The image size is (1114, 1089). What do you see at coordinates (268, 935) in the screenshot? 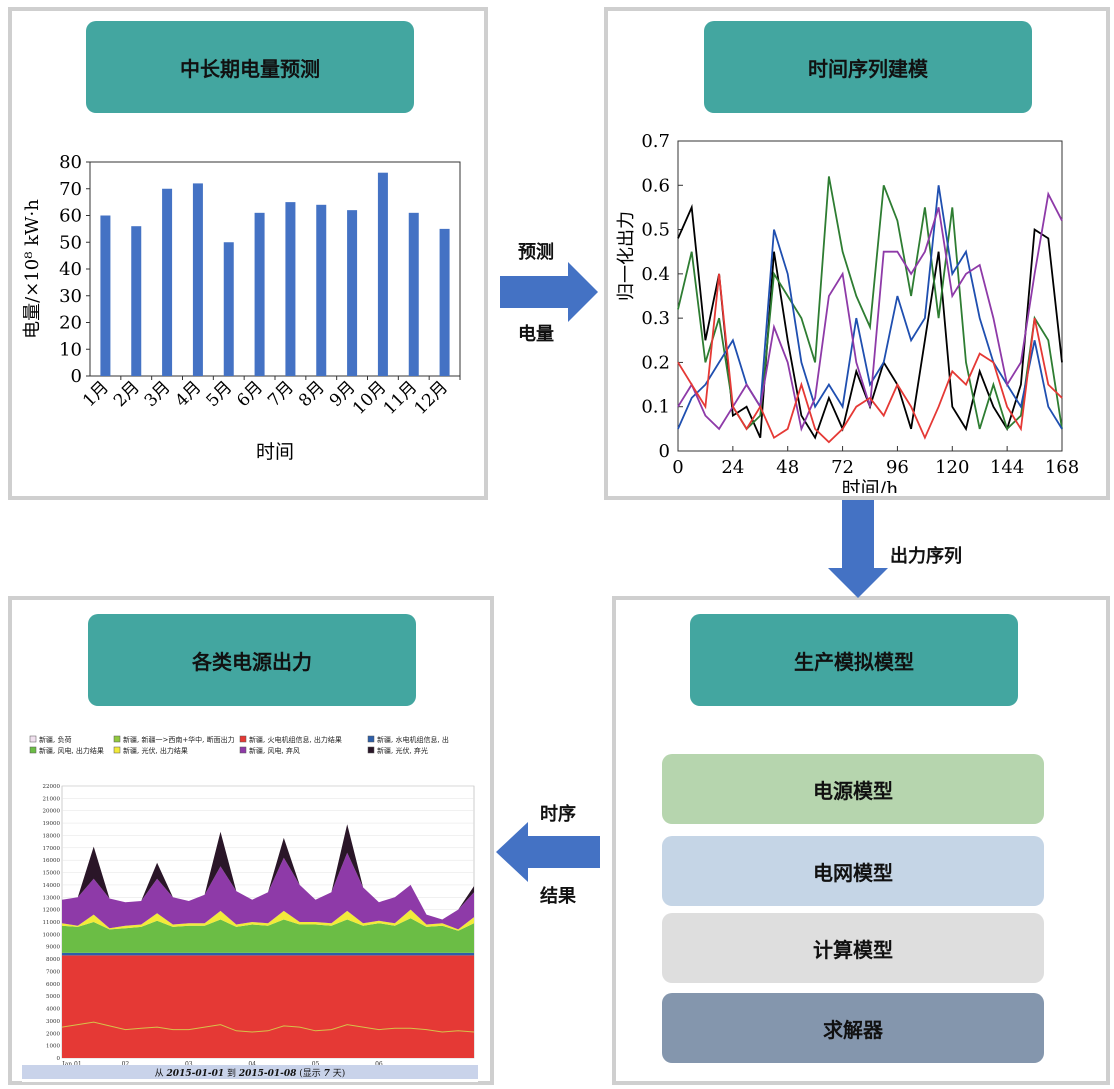
I see `wind-area` at bounding box center [268, 935].